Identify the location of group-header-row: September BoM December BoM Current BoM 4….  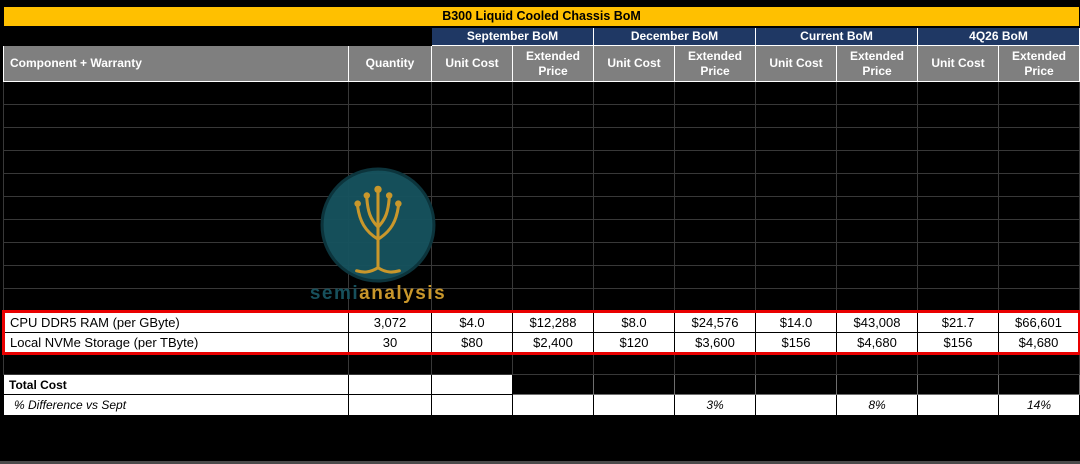
(541, 36).